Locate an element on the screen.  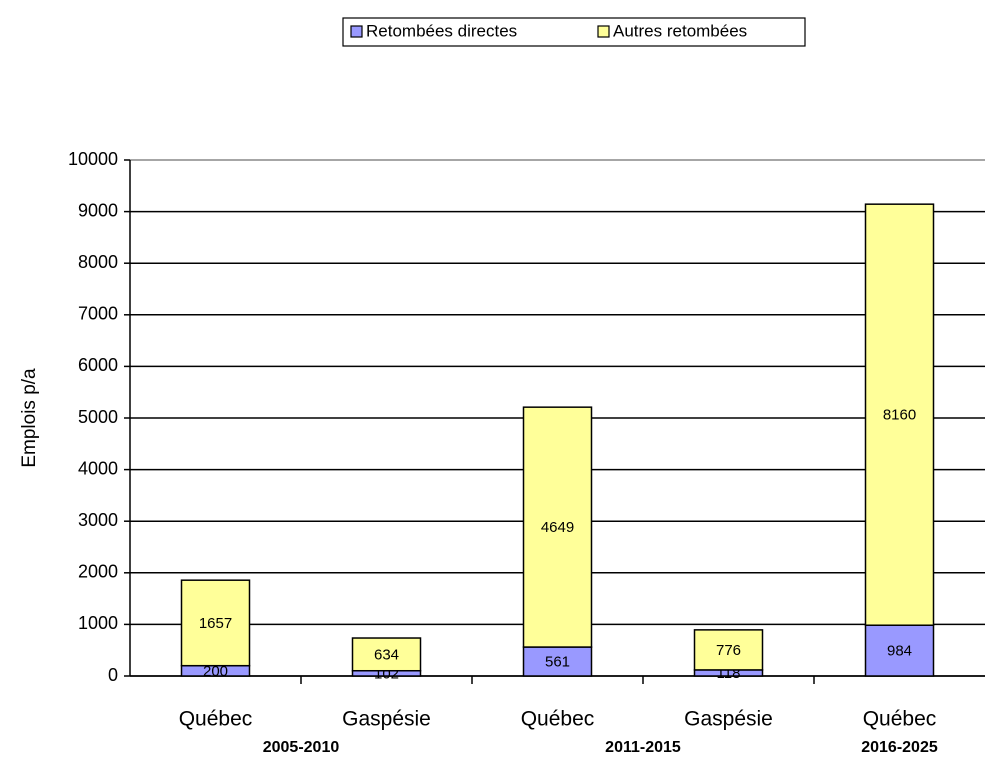
y-tick-label: 4000 is located at coordinates (98, 468).